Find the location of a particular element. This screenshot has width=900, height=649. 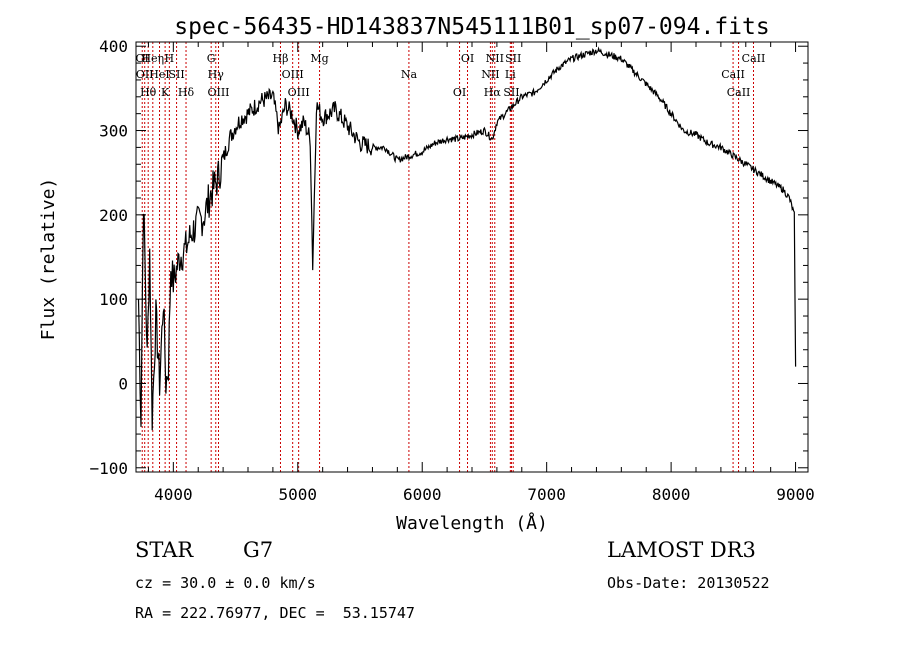

marker-label-Li: Li is located at coordinates (510, 74).